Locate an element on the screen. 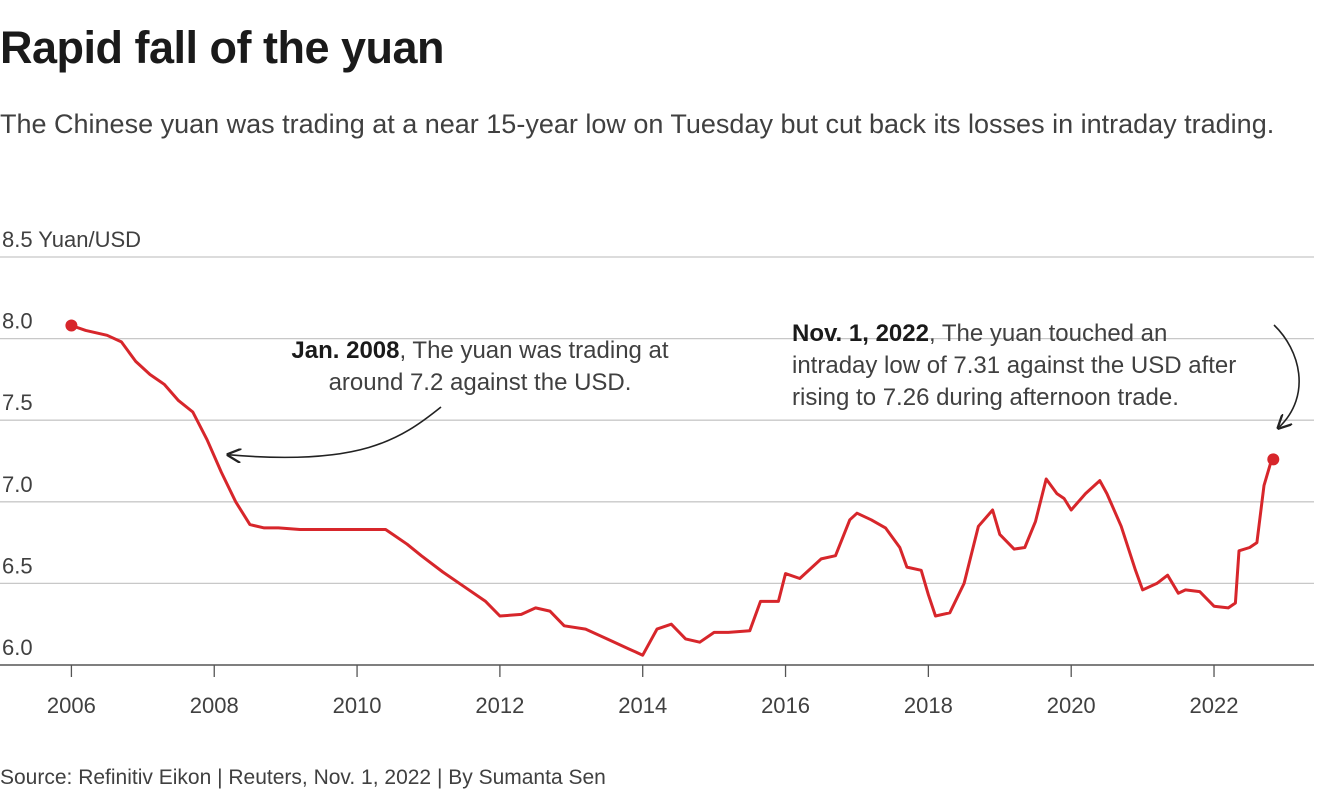 The image size is (1320, 800). x-tick-label: 2022 is located at coordinates (1214, 705).